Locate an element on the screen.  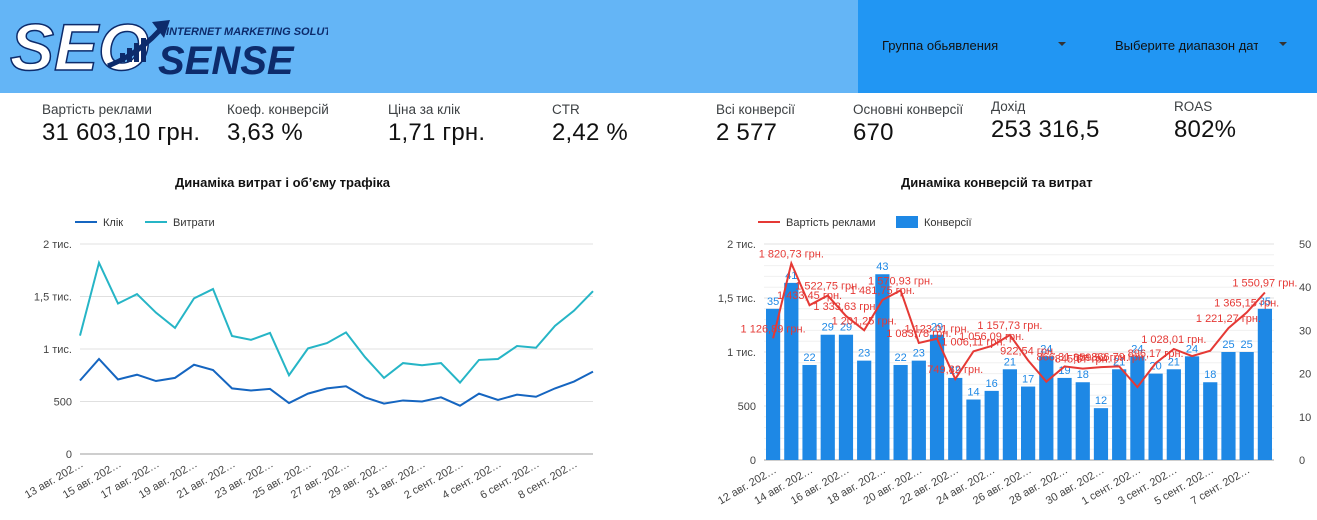
kpi-title: CTR is located at coordinates (566, 109).